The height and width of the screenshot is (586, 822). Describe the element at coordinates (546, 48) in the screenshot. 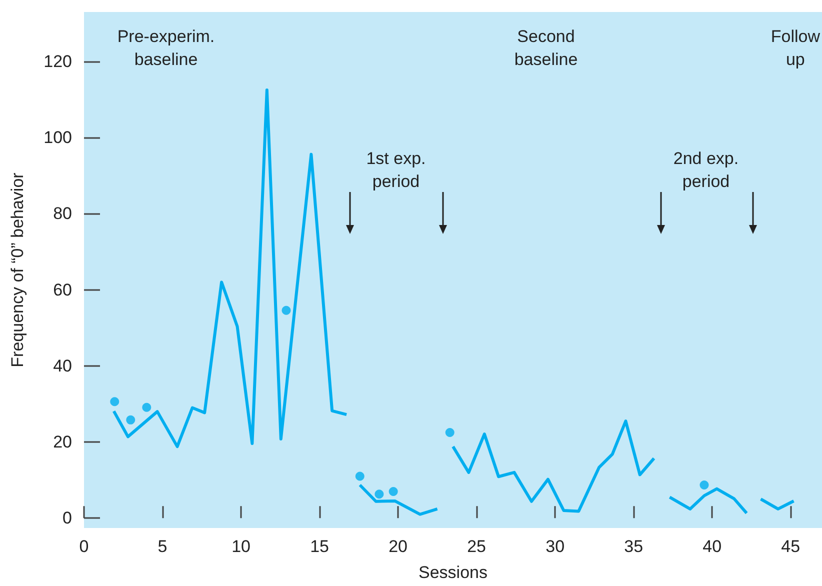

I see `annotation: Second baseline` at that location.